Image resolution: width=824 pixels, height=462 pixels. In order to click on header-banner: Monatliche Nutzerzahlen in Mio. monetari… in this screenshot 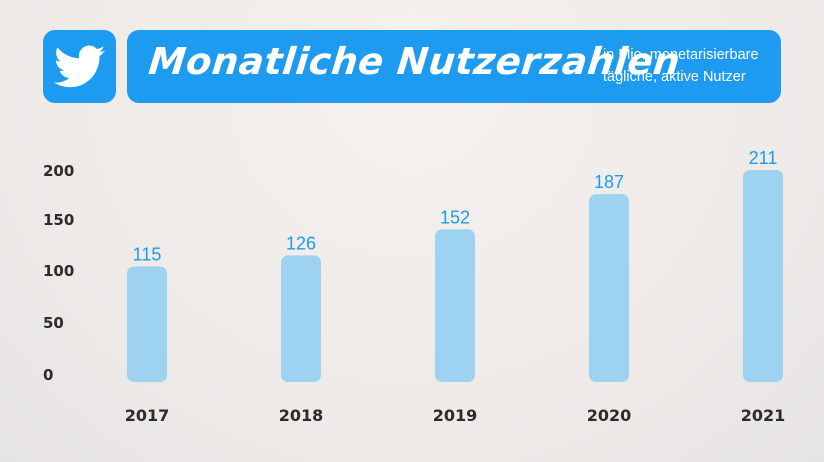, I will do `click(454, 66)`.